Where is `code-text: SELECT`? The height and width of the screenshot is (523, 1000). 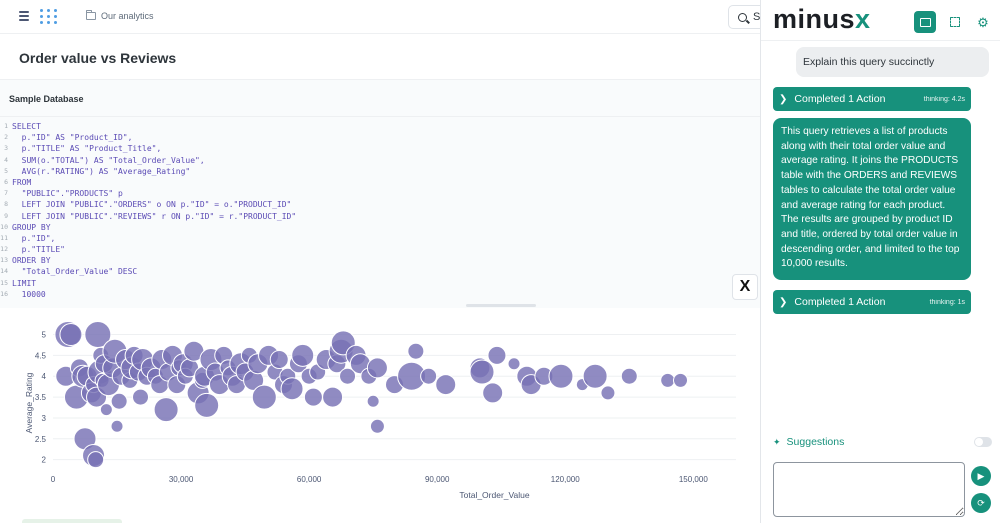 code-text: SELECT is located at coordinates (26, 126).